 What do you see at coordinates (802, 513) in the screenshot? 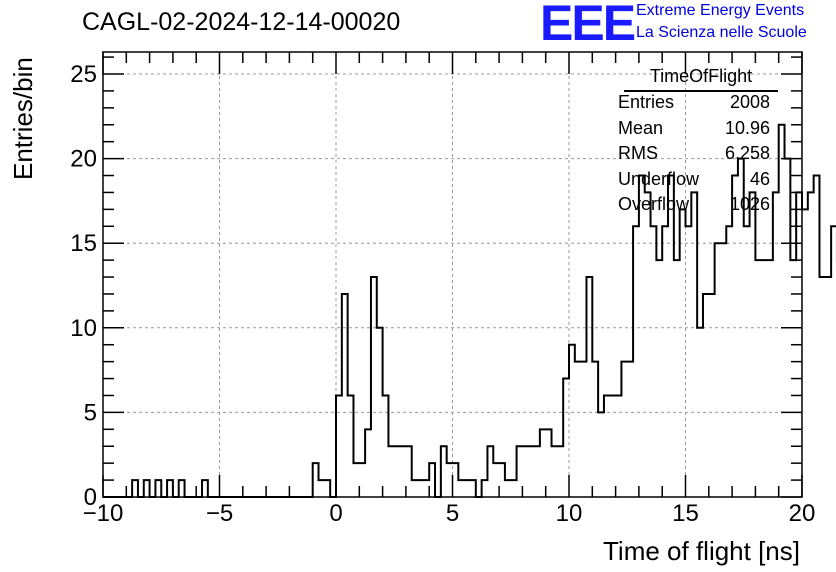
I see `x-tick-label: 20` at bounding box center [802, 513].